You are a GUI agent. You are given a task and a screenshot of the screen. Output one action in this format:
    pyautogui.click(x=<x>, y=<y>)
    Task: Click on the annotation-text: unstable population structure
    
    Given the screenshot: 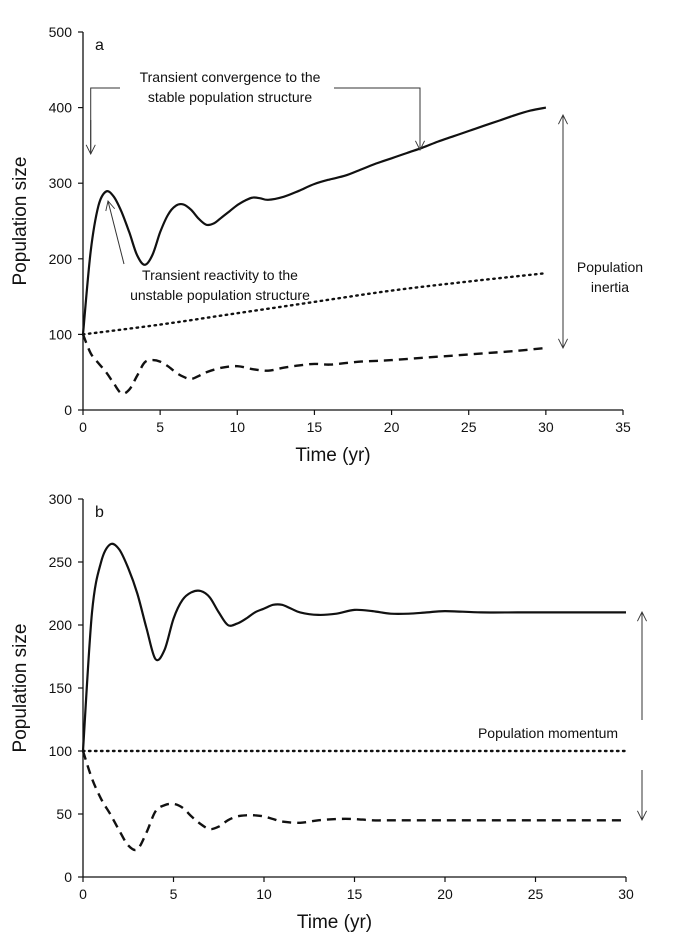 What is the action you would take?
    pyautogui.click(x=220, y=295)
    